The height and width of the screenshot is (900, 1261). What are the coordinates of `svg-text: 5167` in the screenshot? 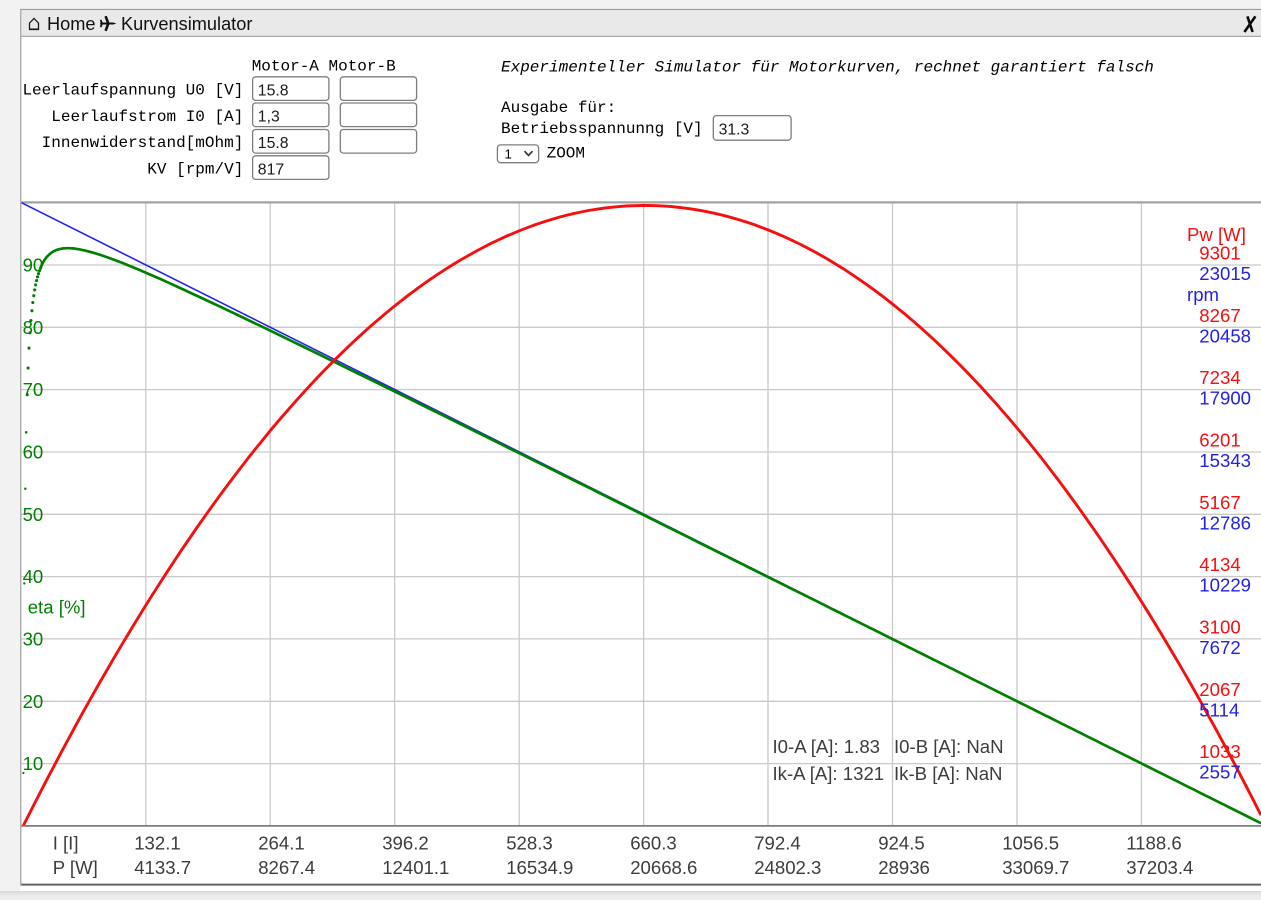 It's located at (1219, 502).